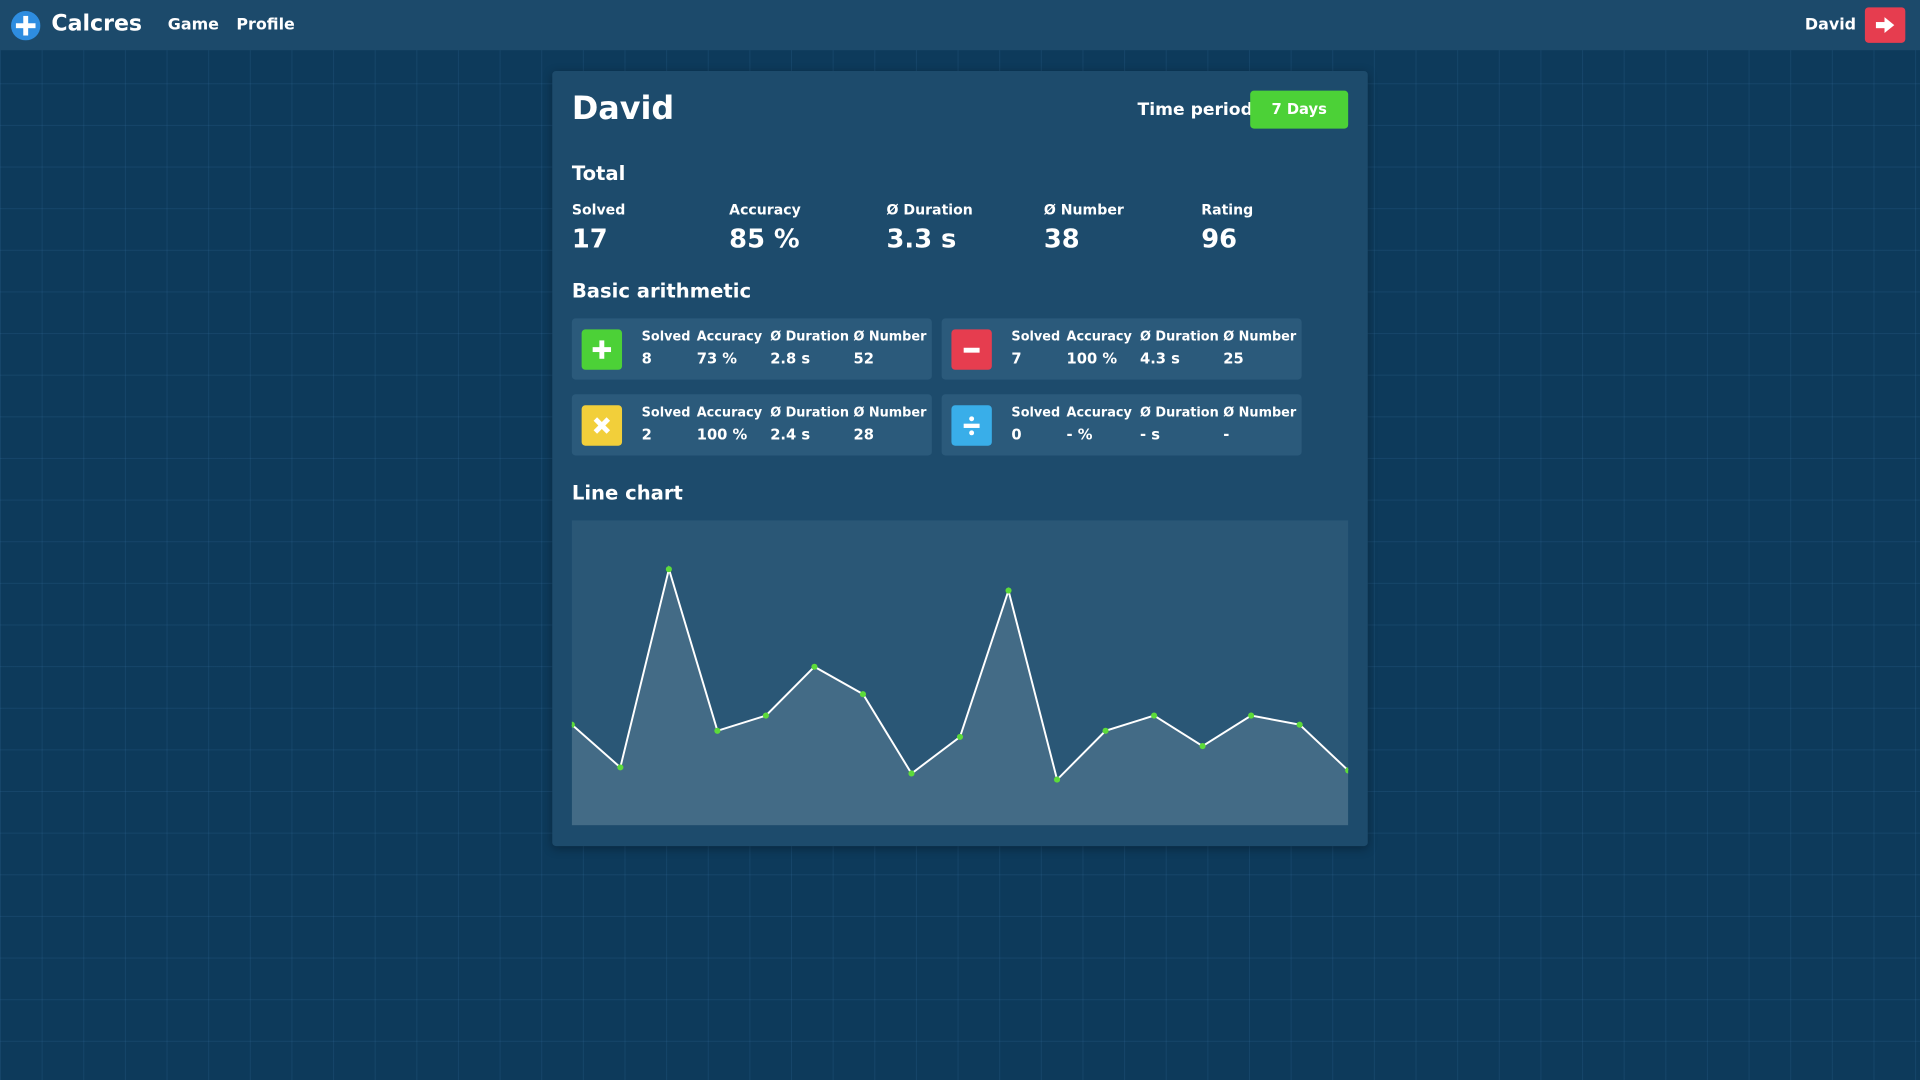 Image resolution: width=1920 pixels, height=1080 pixels. Describe the element at coordinates (921, 239) in the screenshot. I see `stat-value: 3.3 s` at that location.